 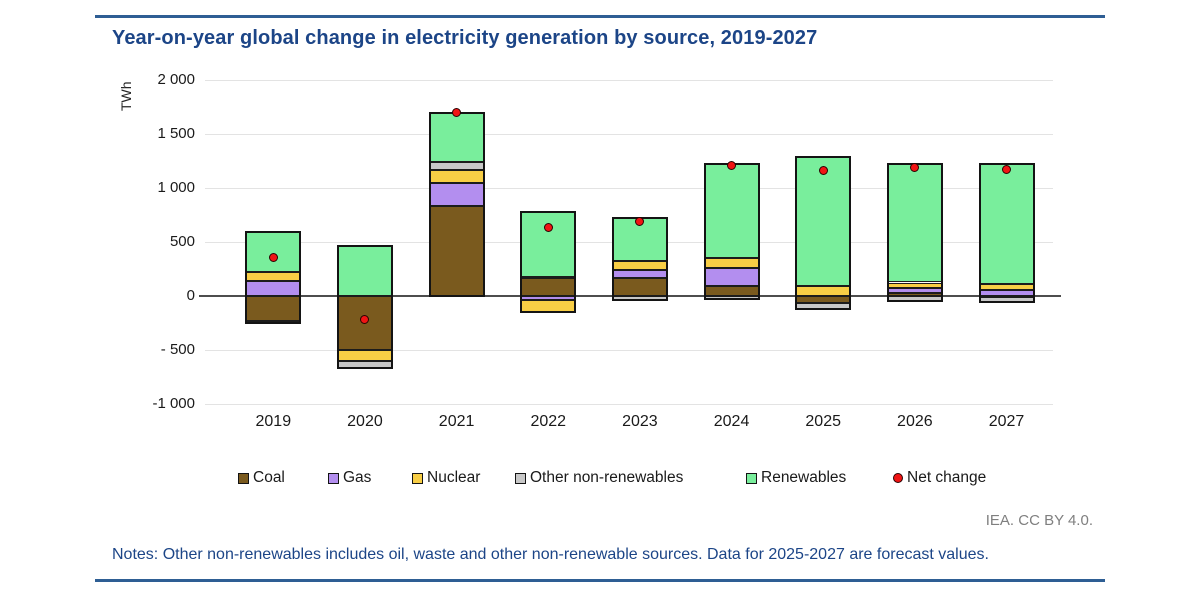 I want to click on legend-item-nuclear: Nuclear, so click(x=446, y=478).